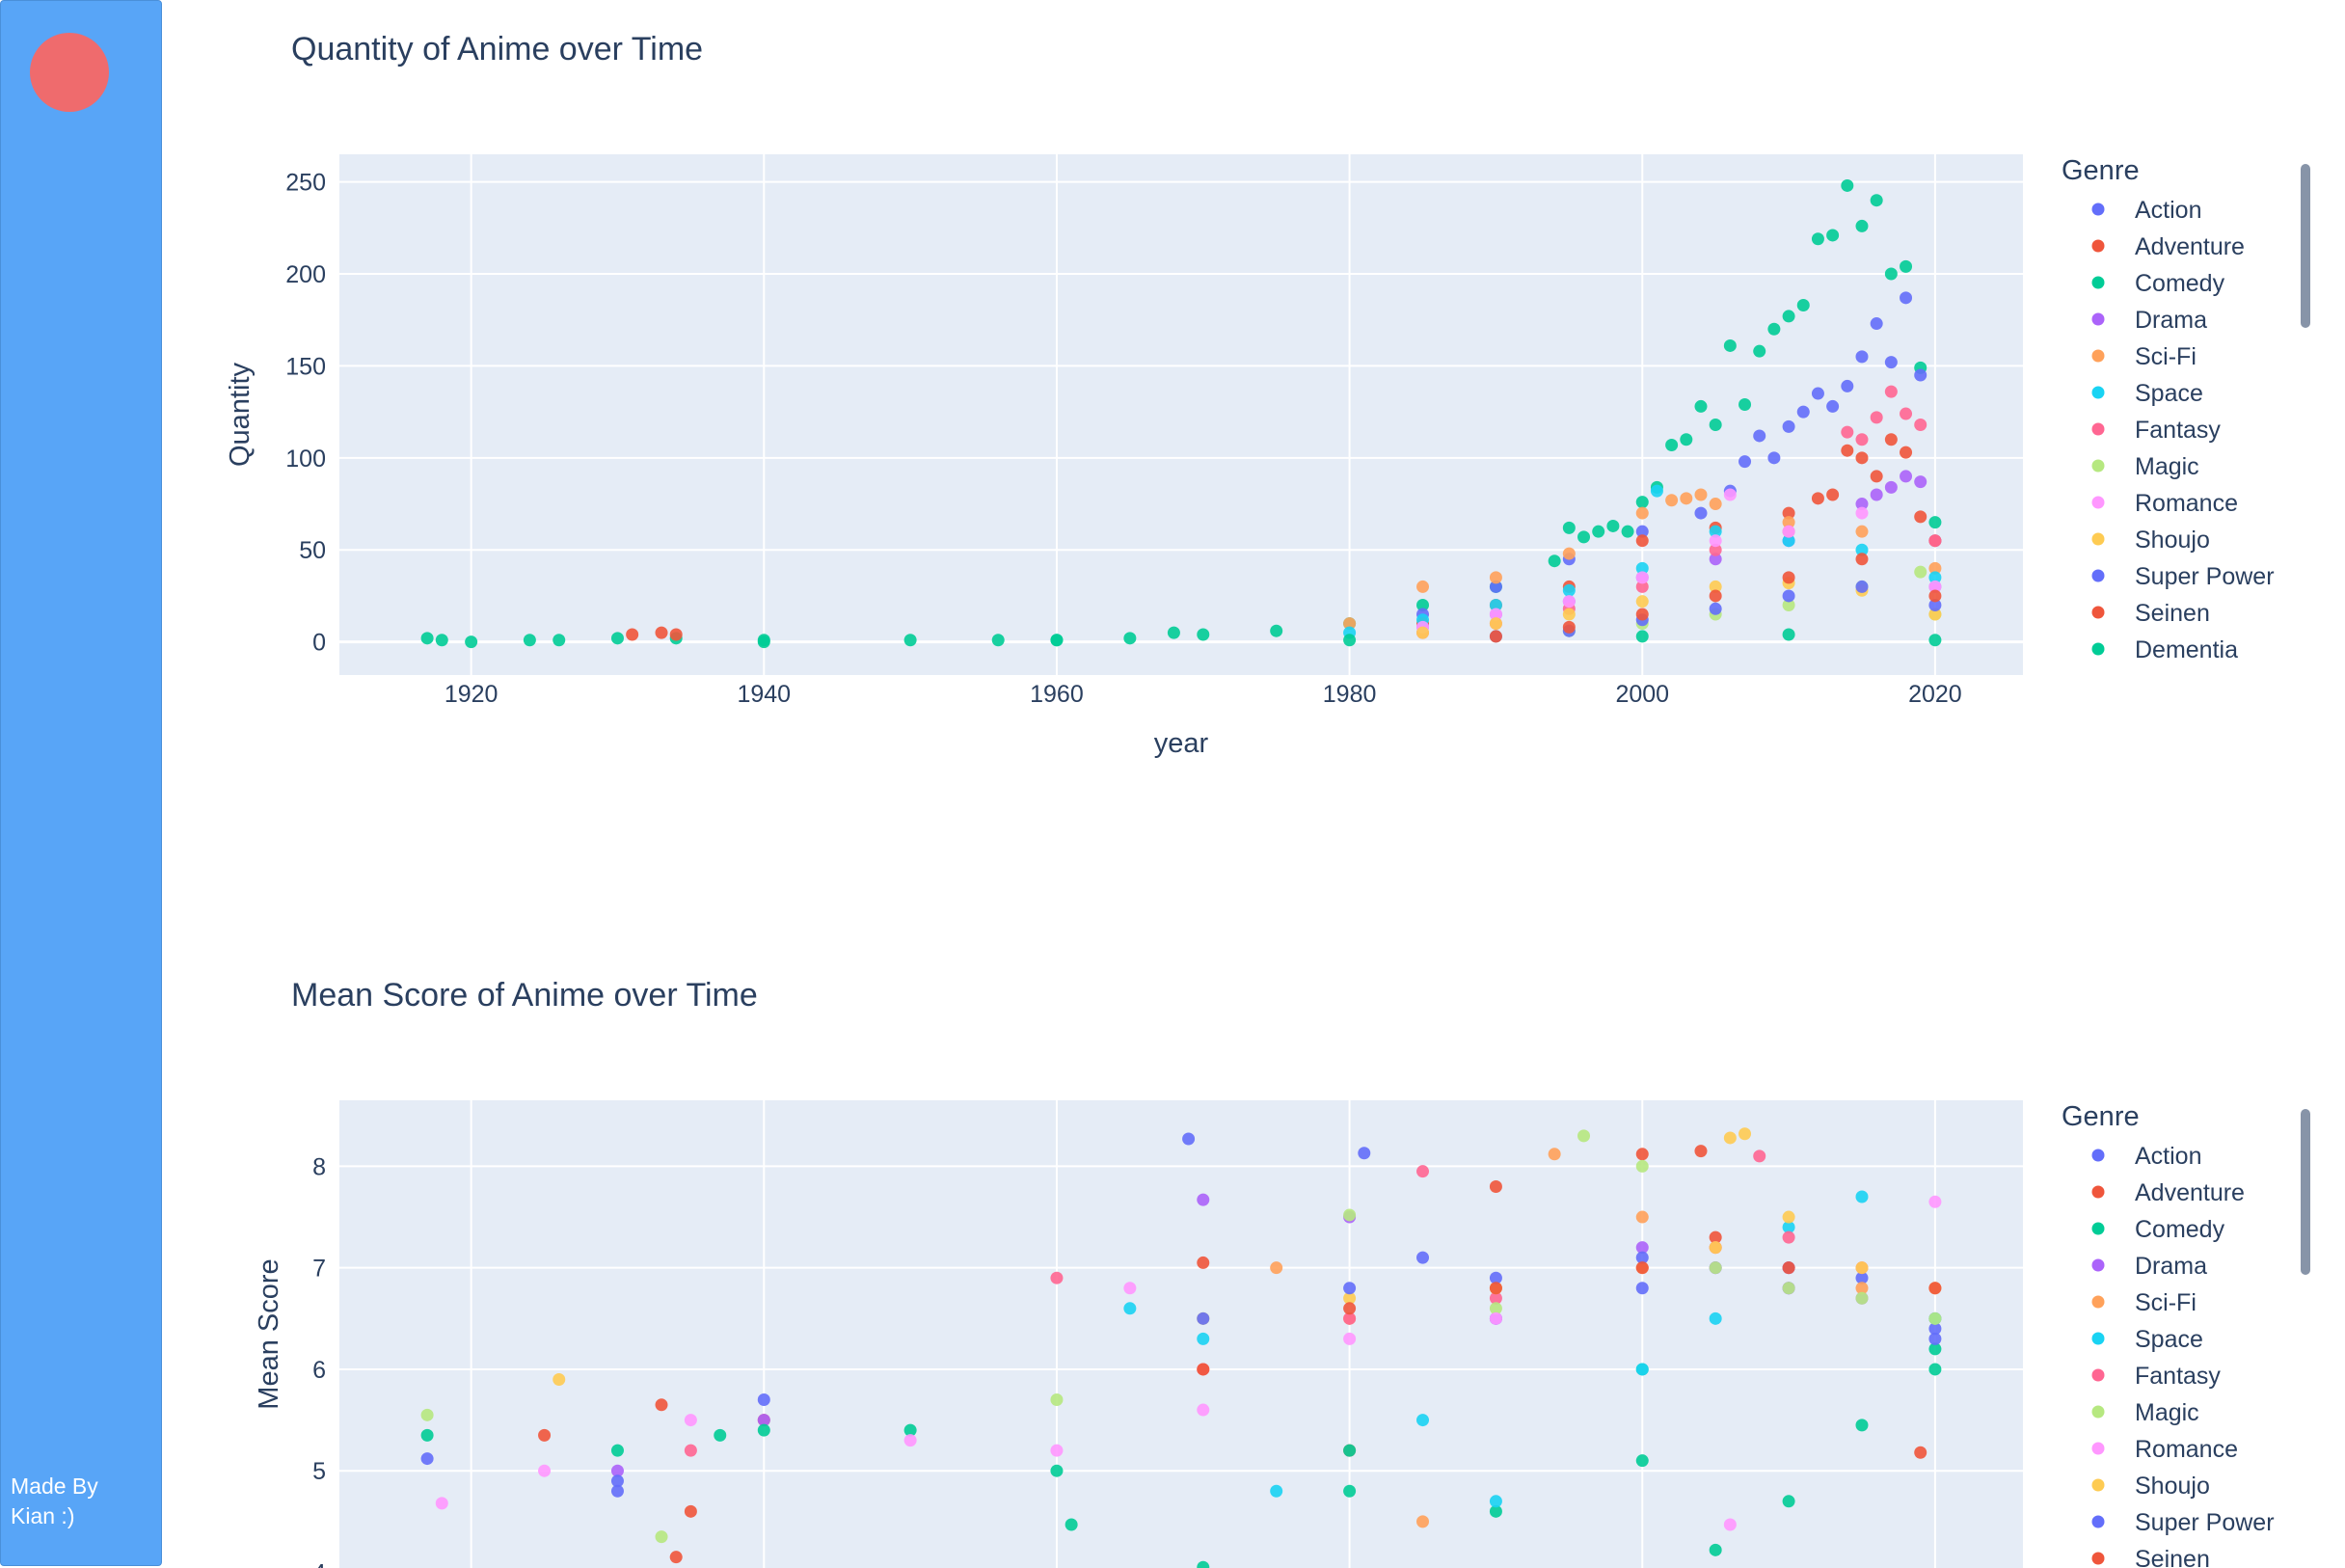 The height and width of the screenshot is (1568, 2345). I want to click on legend-item: Shoujo, so click(2150, 1486).